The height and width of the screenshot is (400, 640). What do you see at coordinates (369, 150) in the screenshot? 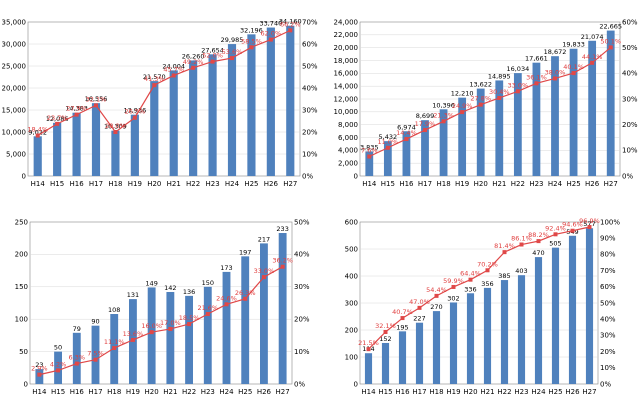
I see `ratio-value-label: 7.6%` at bounding box center [369, 150].